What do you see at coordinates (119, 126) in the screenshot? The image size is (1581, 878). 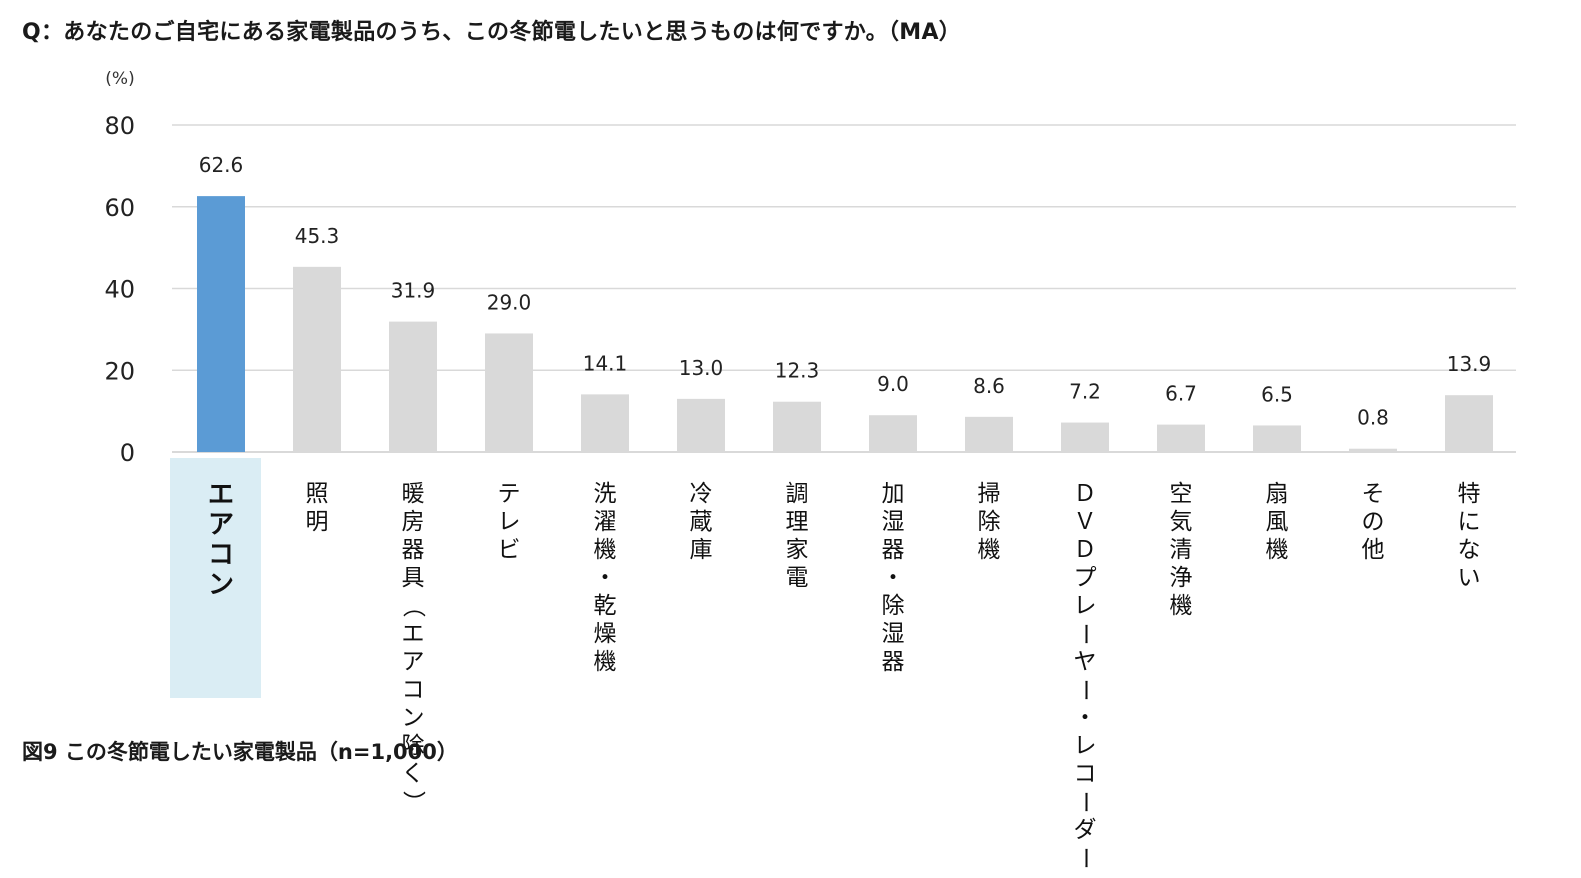 I see `y-tick-label: 80` at bounding box center [119, 126].